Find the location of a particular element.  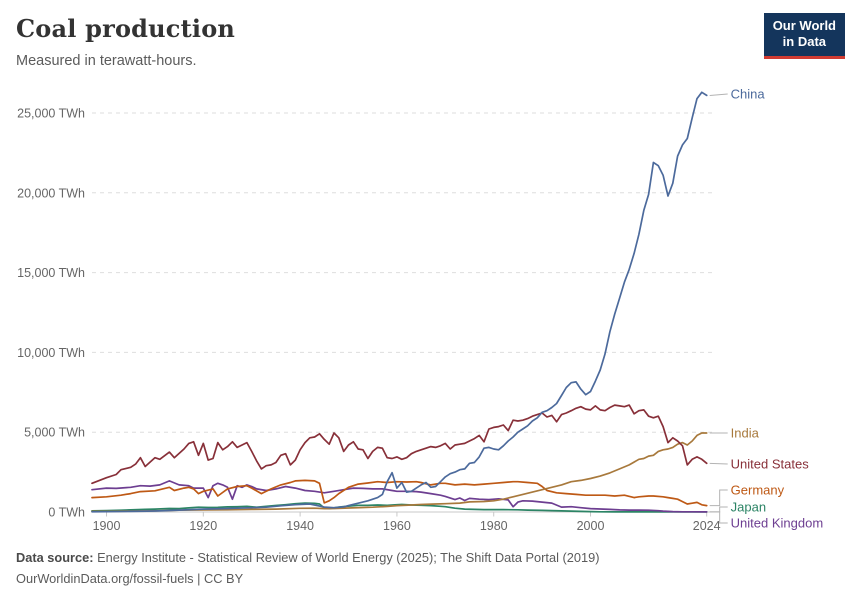

x-tick-label: 2000 is located at coordinates (591, 526).